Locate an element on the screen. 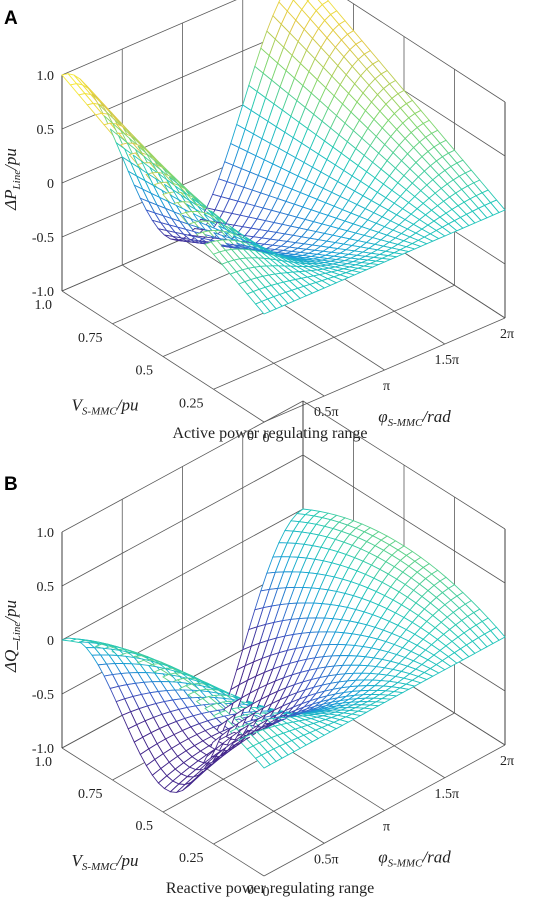 The width and height of the screenshot is (533, 898). panel-a-caption: Active power regulating range is located at coordinates (269, 433).